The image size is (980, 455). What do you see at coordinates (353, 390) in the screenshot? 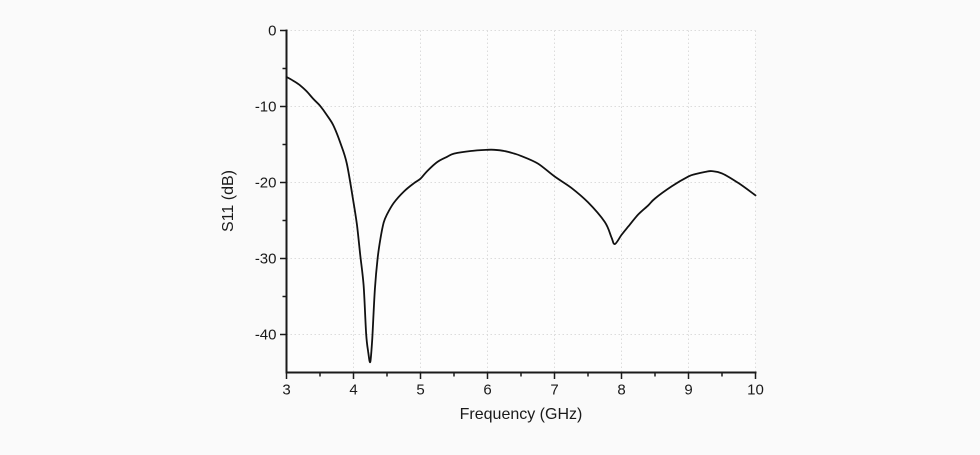
I see `x-tick-label: 4` at bounding box center [353, 390].